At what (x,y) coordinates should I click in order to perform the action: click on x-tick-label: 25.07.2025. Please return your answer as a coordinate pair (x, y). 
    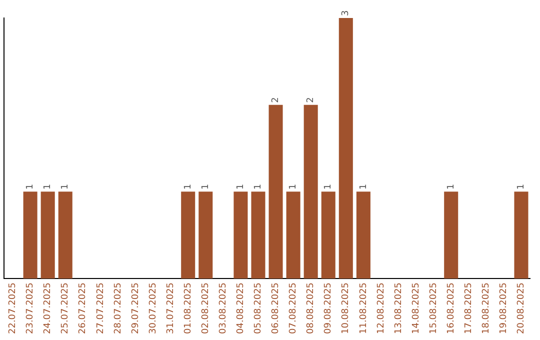
    Looking at the image, I should click on (65, 308).